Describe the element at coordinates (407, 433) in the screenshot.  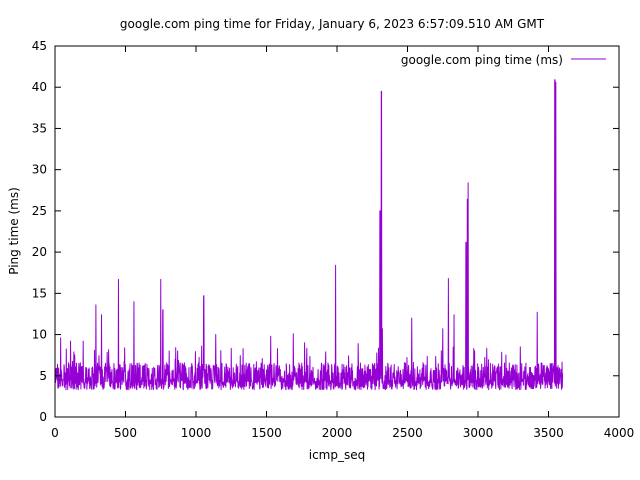
I see `x-tick-label: 2500` at that location.